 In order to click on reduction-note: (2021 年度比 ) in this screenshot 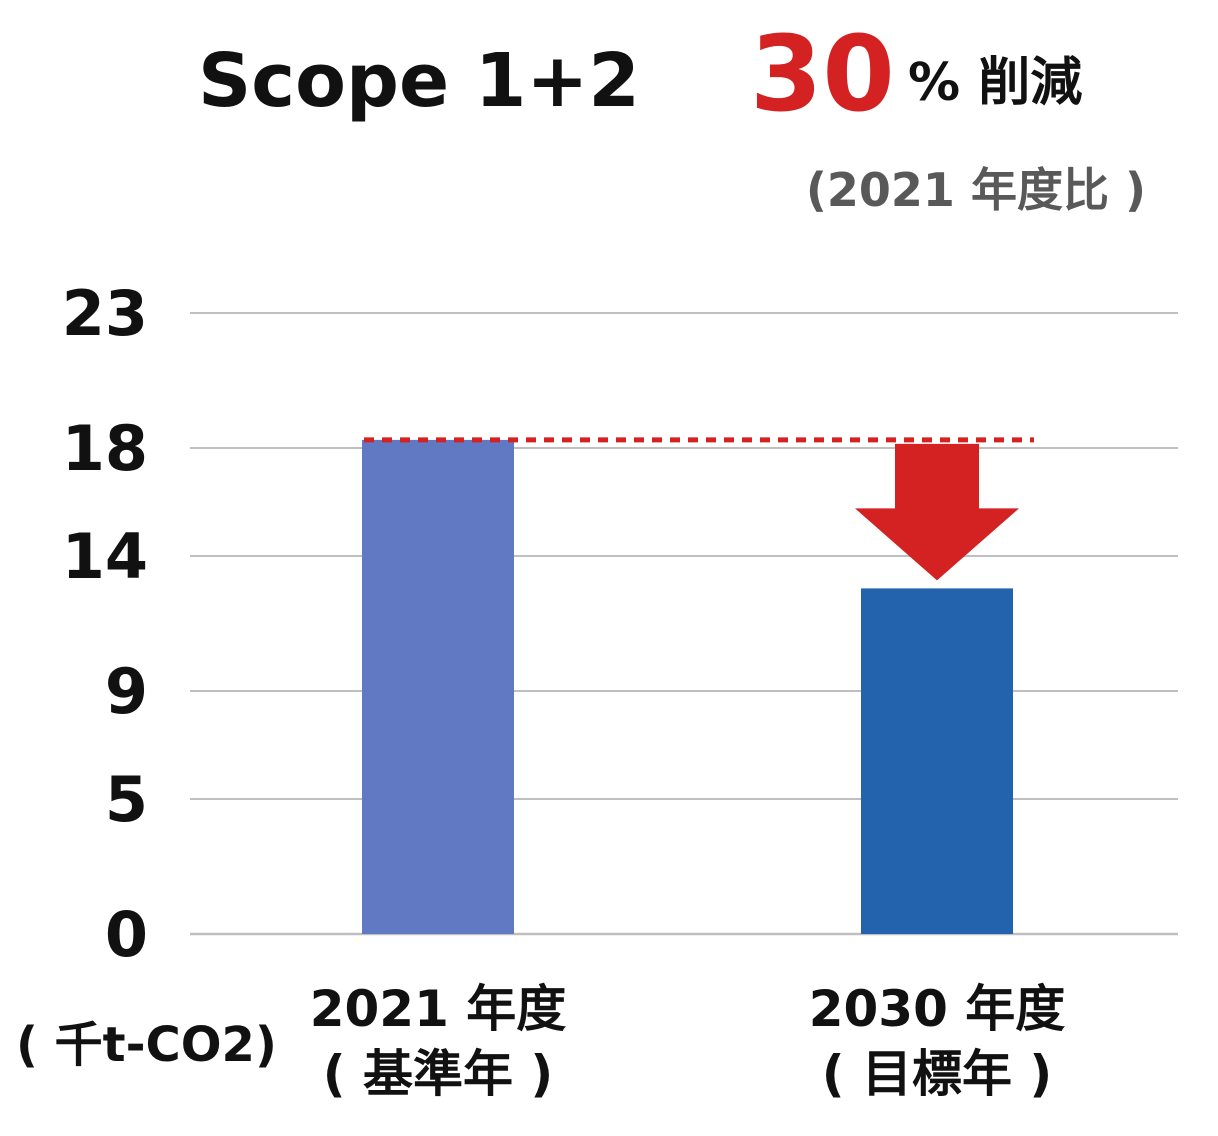, I will do `click(976, 190)`.